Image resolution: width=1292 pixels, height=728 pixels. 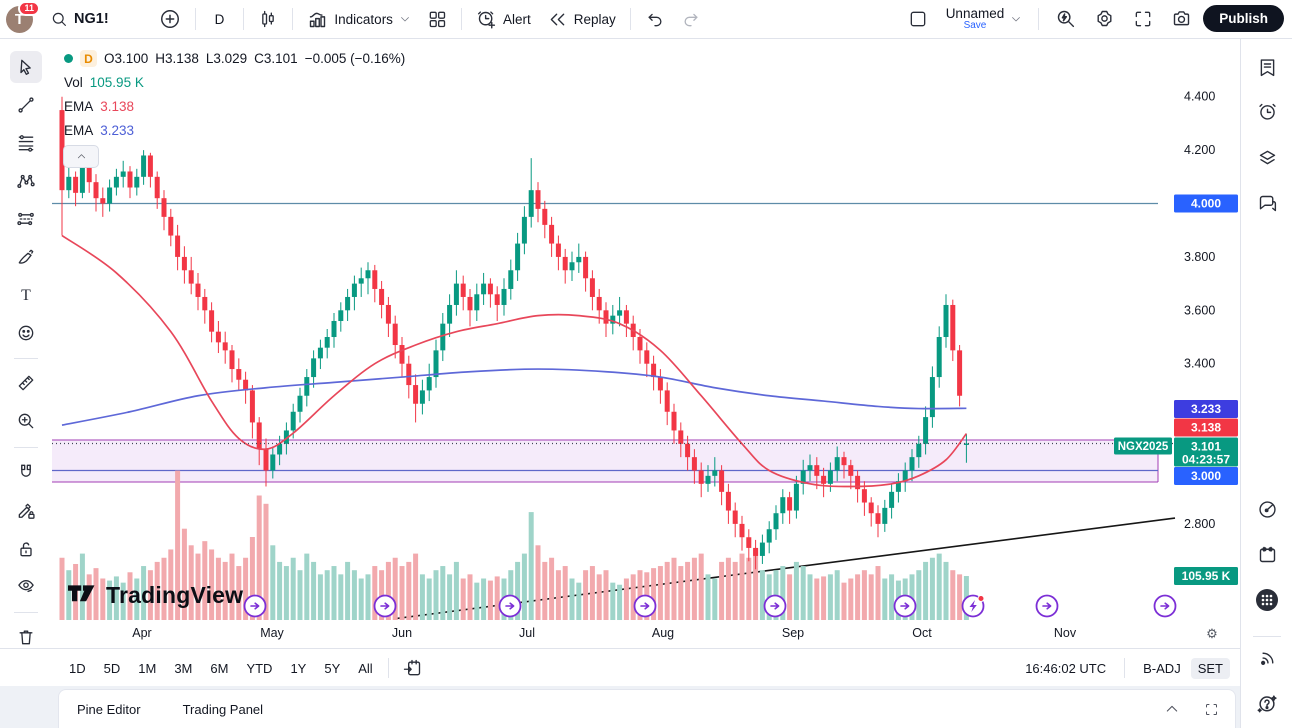 I want to click on eye-icon, so click(x=26, y=586).